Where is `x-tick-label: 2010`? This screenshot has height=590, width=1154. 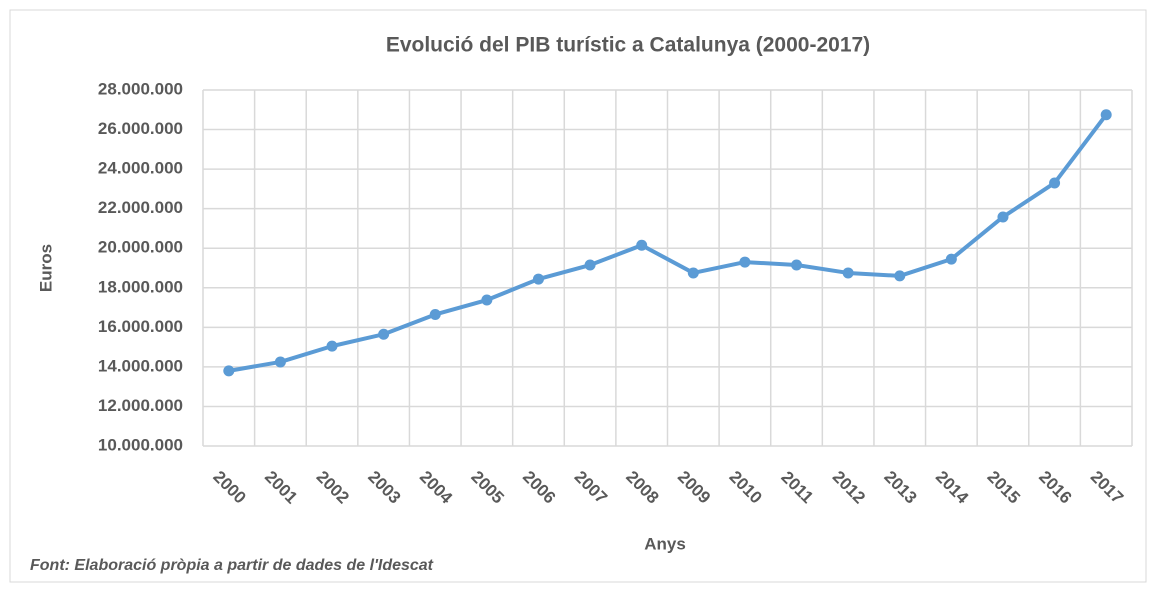 x-tick-label: 2010 is located at coordinates (746, 487).